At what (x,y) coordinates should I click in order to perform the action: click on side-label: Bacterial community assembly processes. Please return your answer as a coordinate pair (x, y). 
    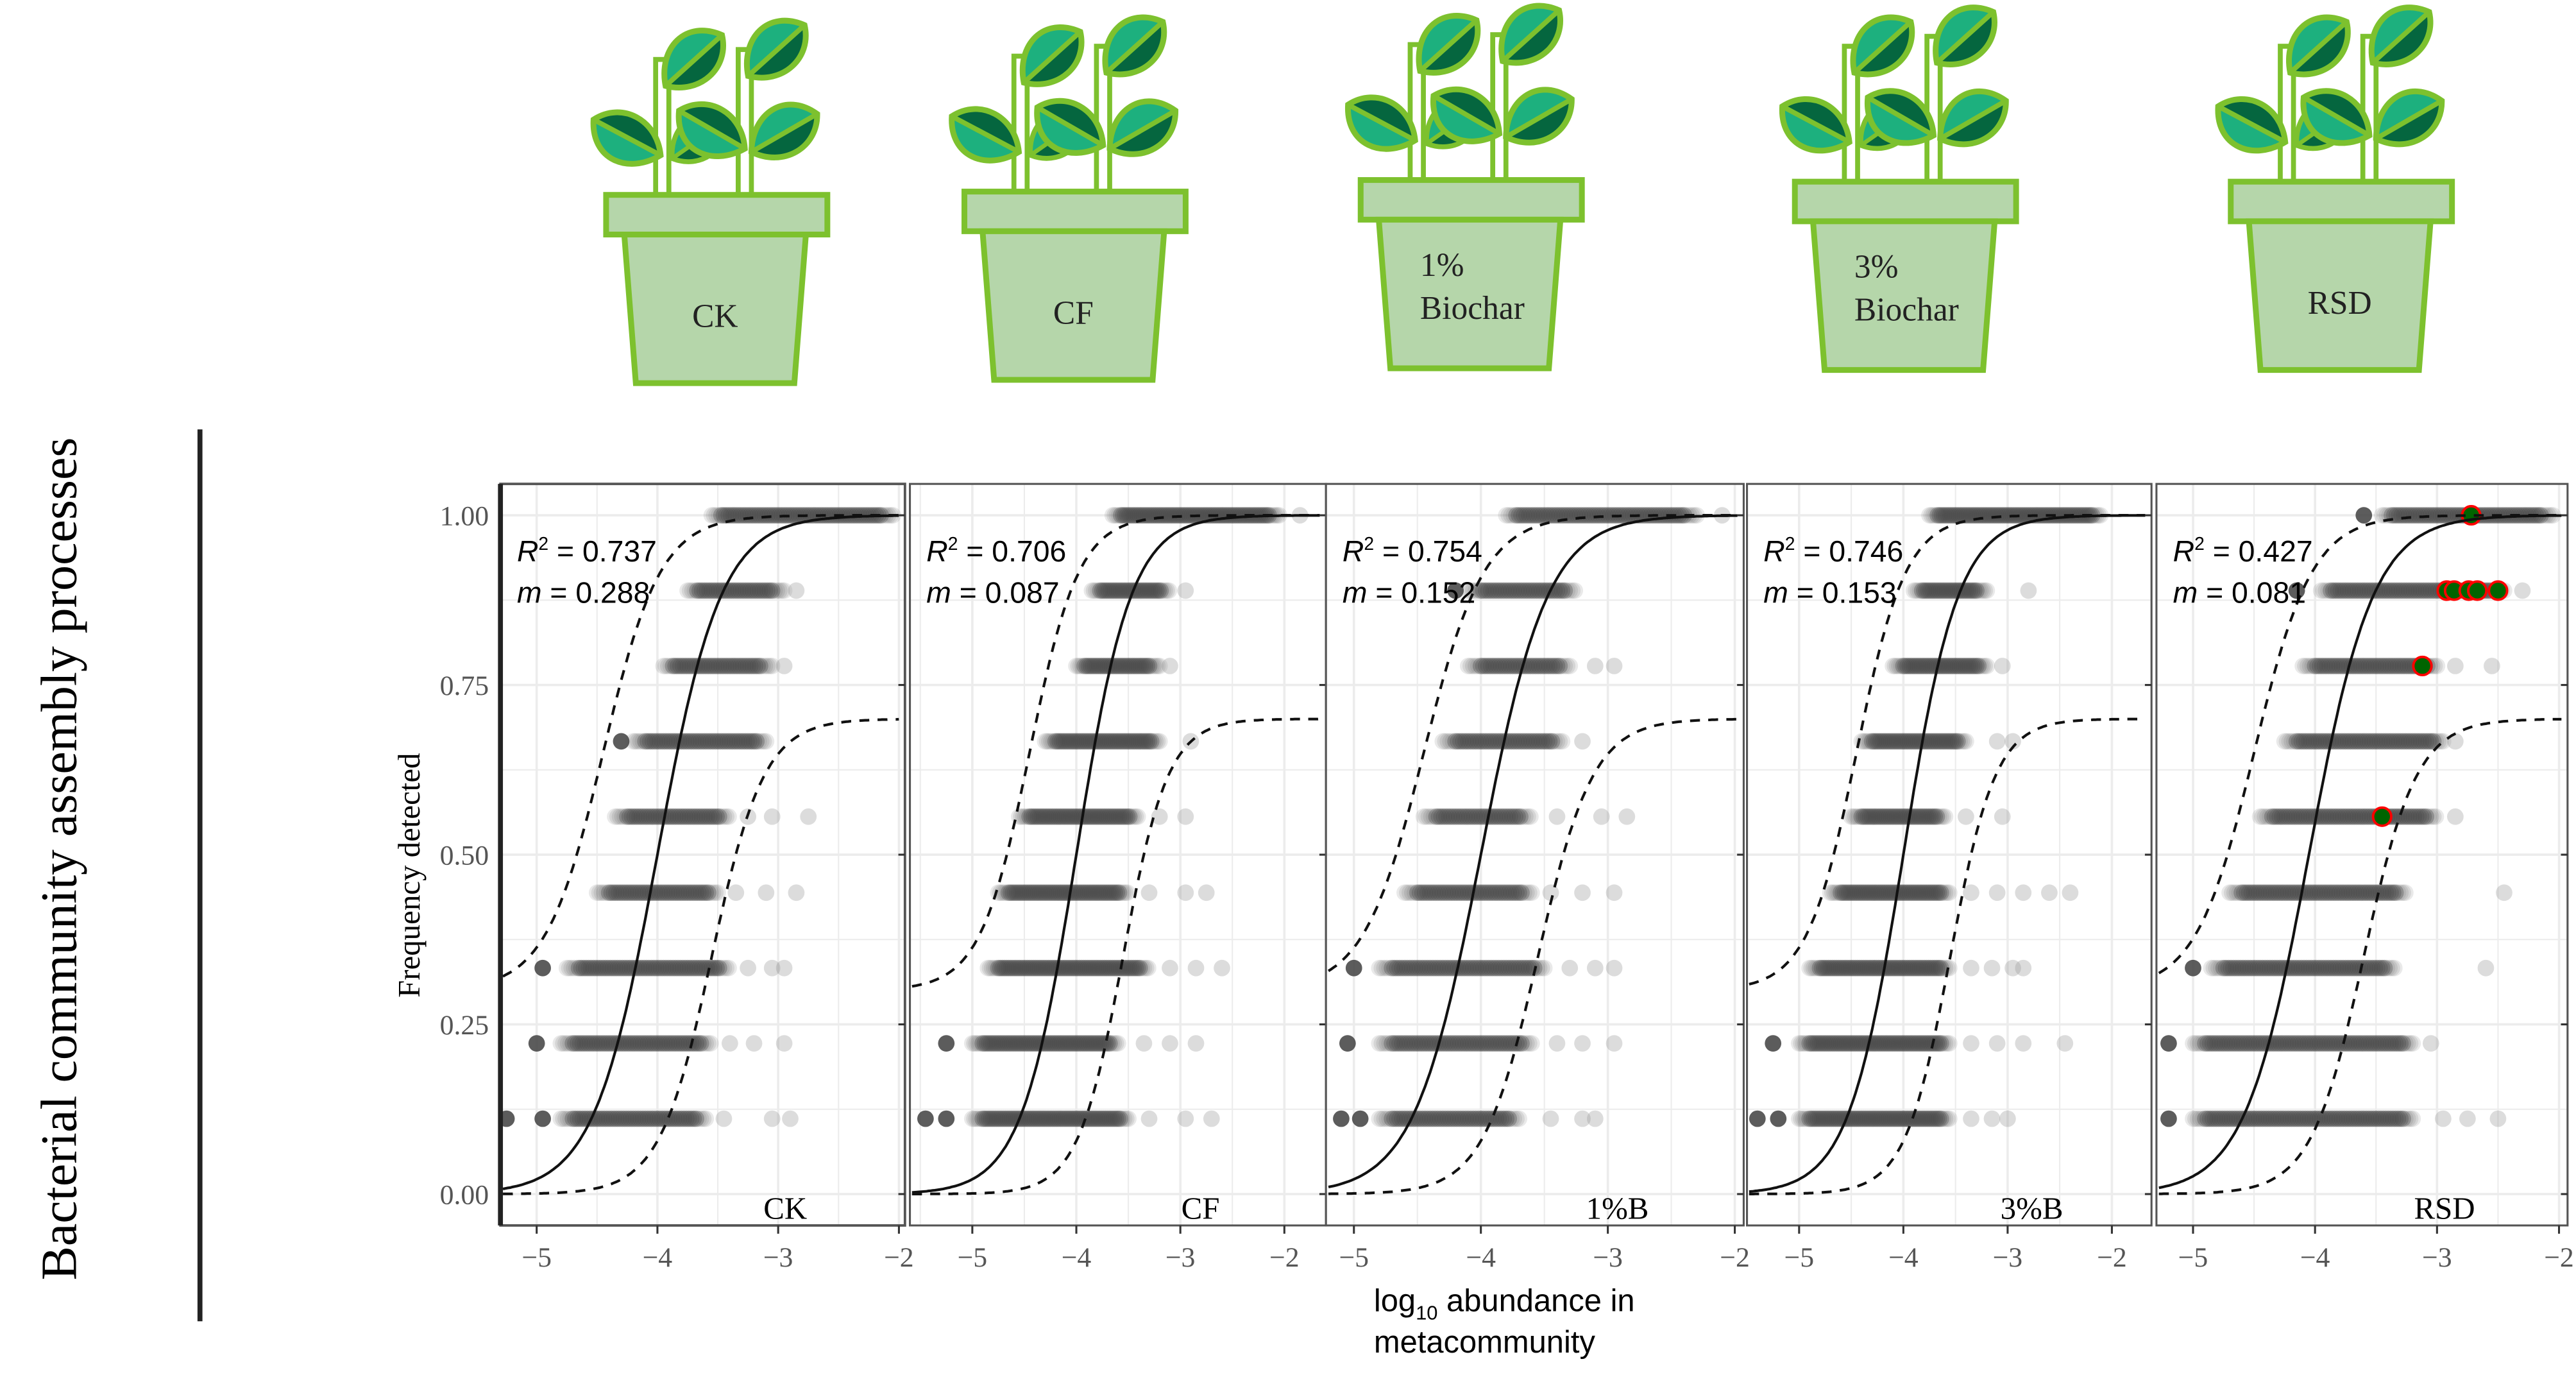
    Looking at the image, I should click on (59, 859).